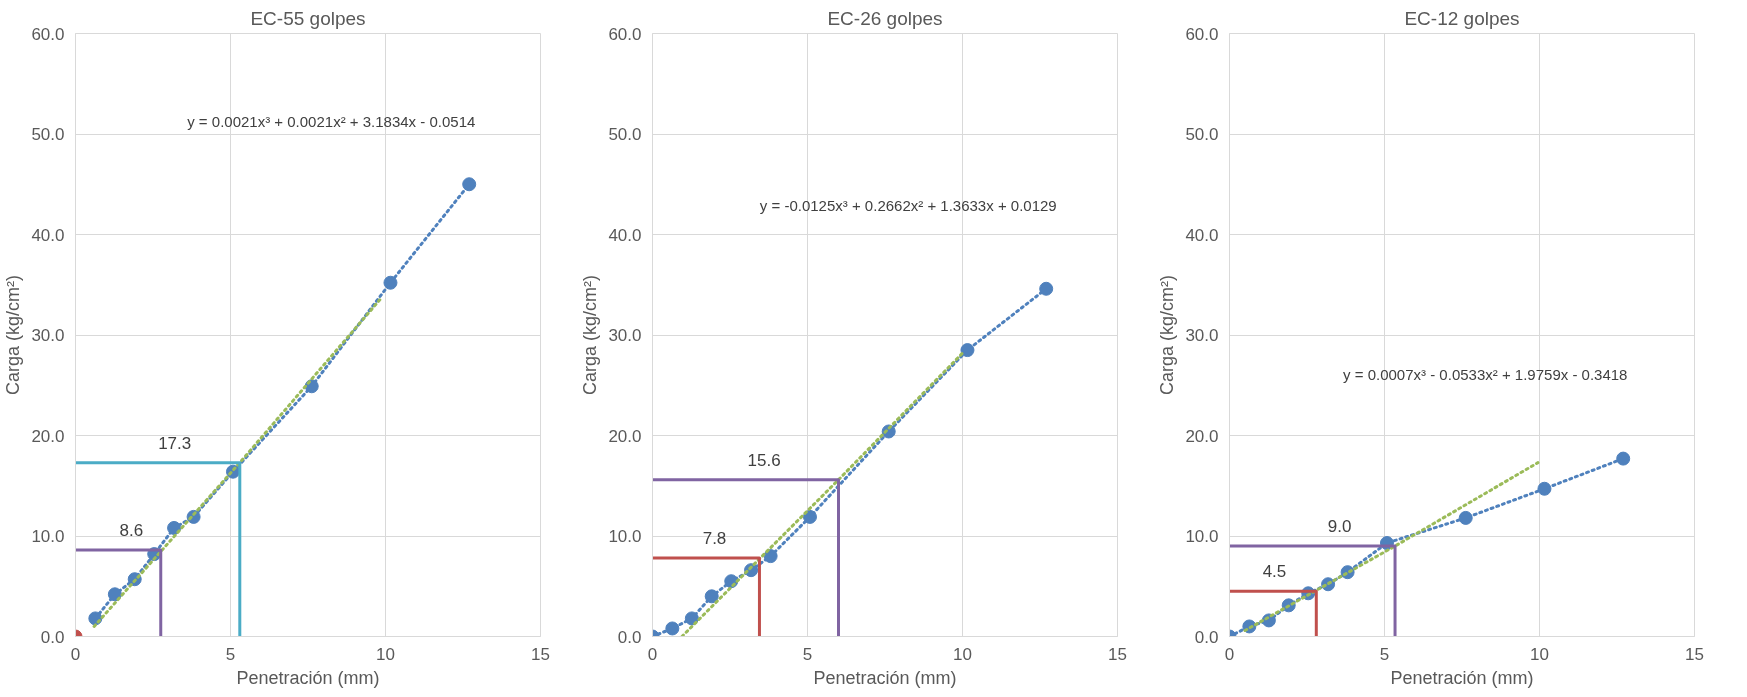  I want to click on annotation: y = 0.0007x³ - 0.0533x² + 1.9759x - 0.3418, so click(1485, 375).